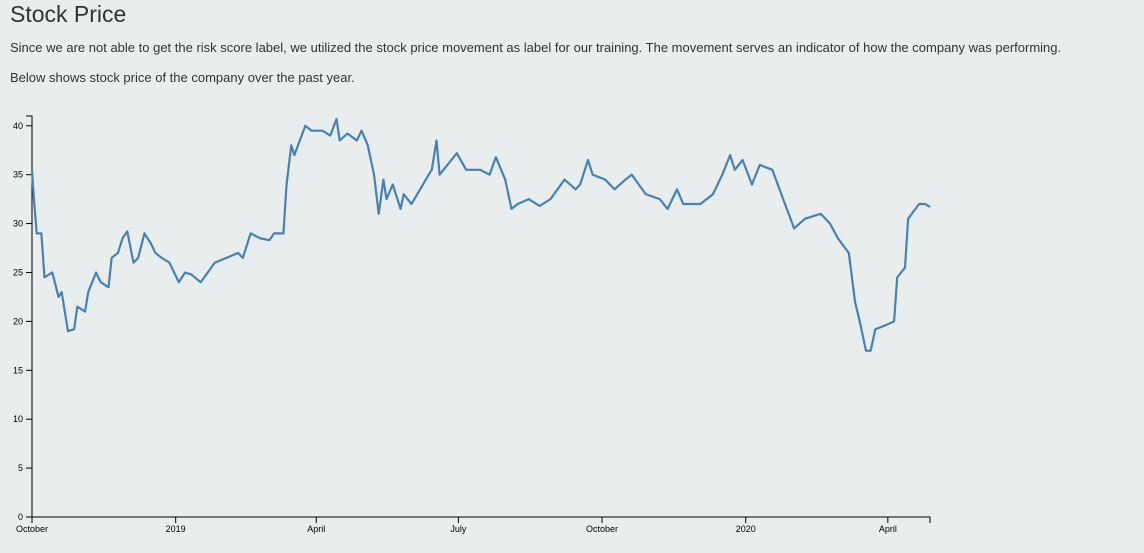 The width and height of the screenshot is (1144, 553). What do you see at coordinates (18, 175) in the screenshot?
I see `y-tick-label: 35` at bounding box center [18, 175].